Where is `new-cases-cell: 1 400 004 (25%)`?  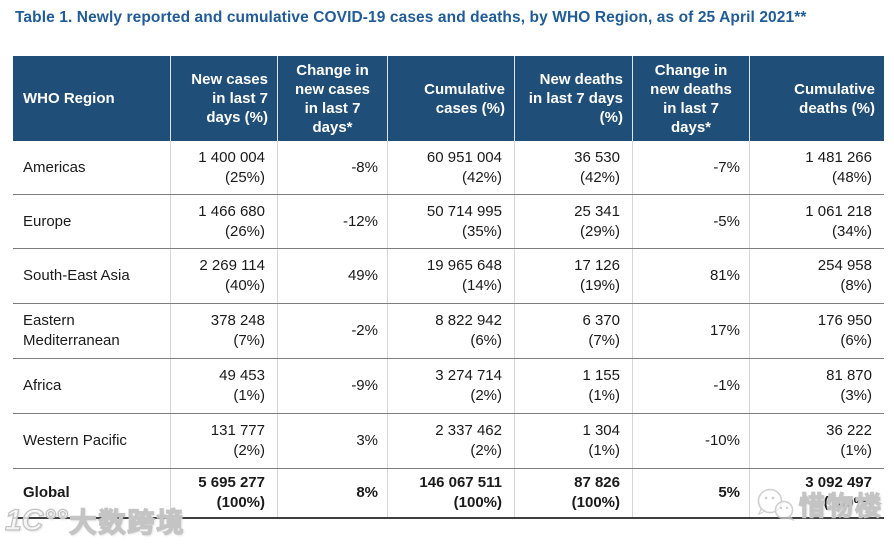 new-cases-cell: 1 400 004 (25%) is located at coordinates (224, 167).